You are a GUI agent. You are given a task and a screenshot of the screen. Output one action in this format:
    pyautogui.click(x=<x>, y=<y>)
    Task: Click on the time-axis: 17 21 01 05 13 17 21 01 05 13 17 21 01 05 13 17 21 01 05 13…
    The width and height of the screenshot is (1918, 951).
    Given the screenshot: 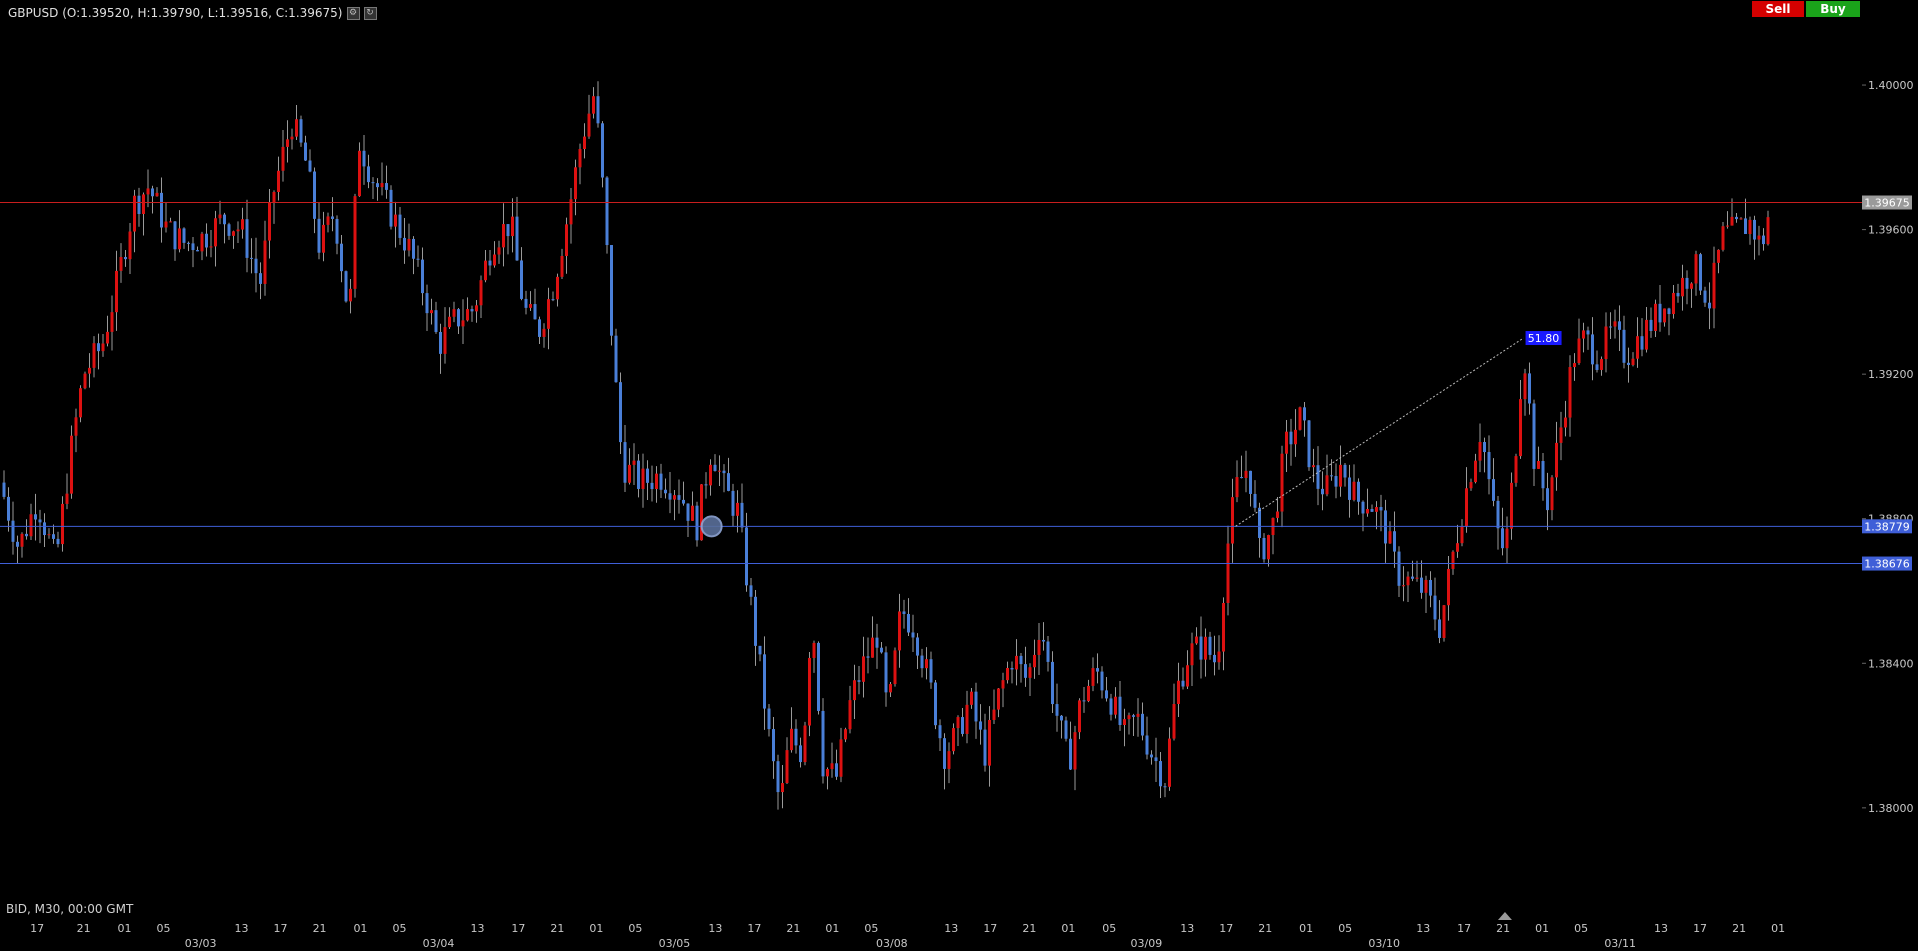 What is the action you would take?
    pyautogui.click(x=907, y=931)
    